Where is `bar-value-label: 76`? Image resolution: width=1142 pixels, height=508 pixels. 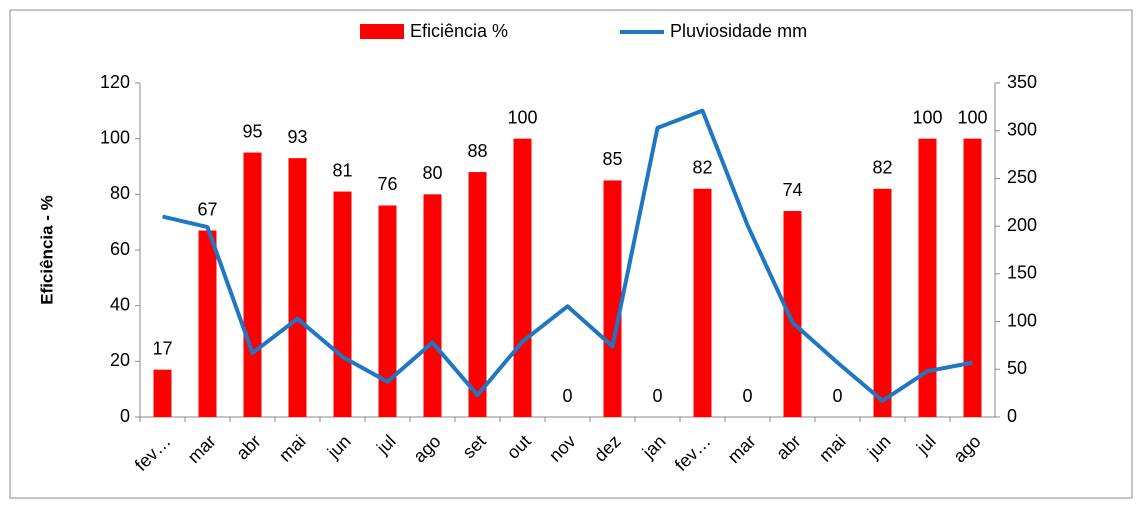 bar-value-label: 76 is located at coordinates (387, 184).